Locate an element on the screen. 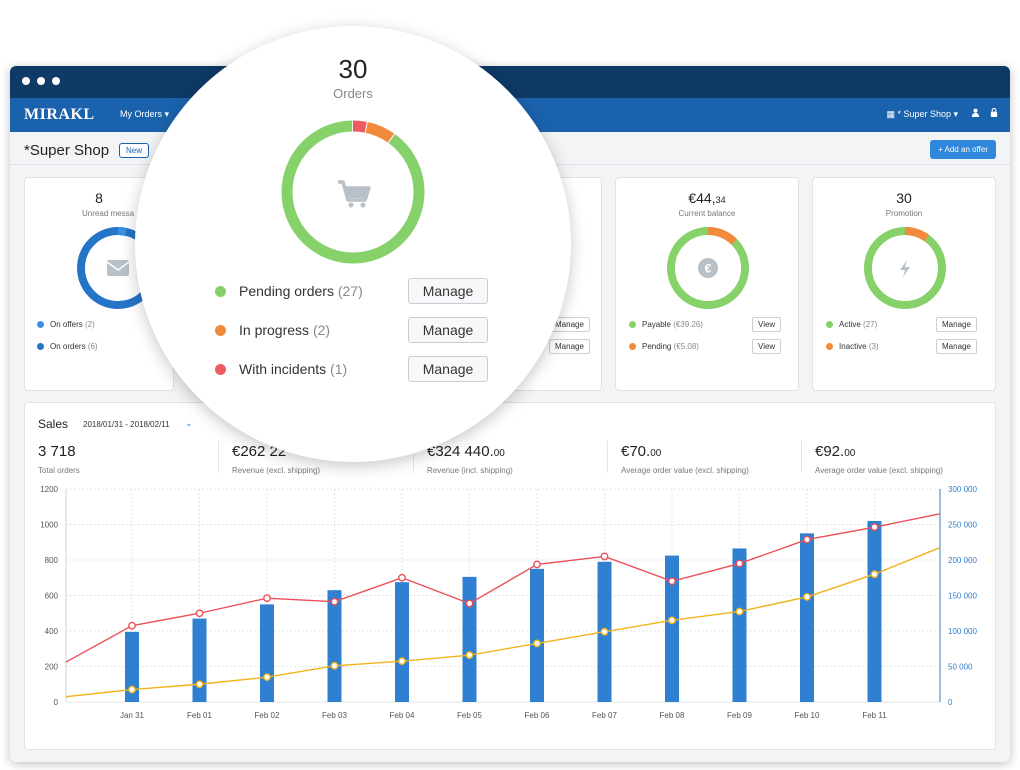  kpi-revenue-excl: €262 22 Revenue (excl. shipping) is located at coordinates (276, 459).